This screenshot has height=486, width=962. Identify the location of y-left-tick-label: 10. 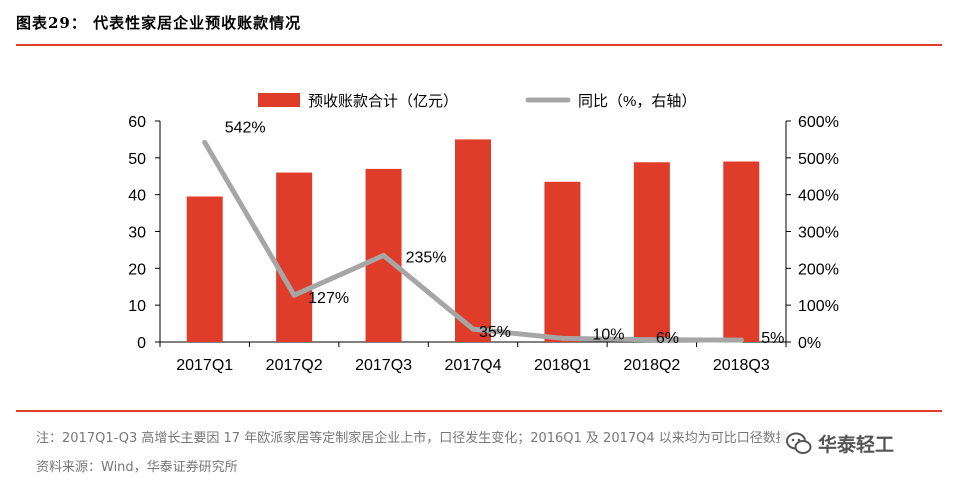
(137, 306).